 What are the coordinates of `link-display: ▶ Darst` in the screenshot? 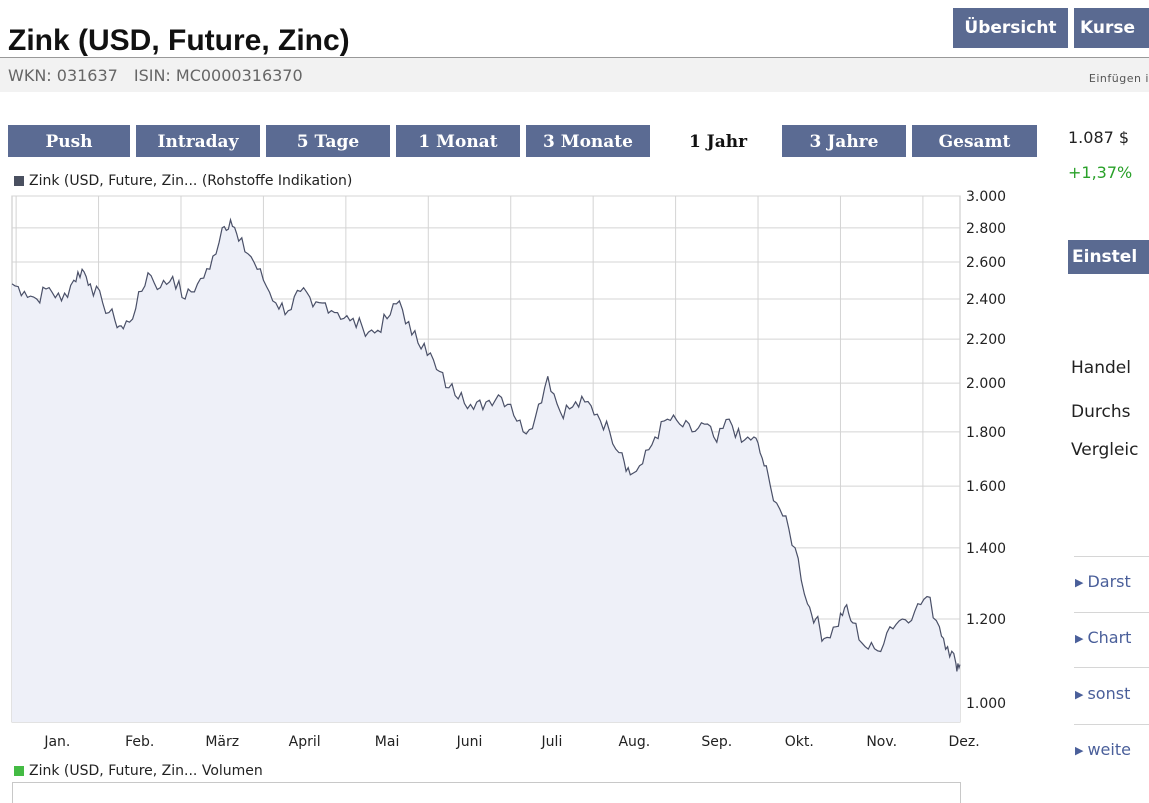 It's located at (1112, 581).